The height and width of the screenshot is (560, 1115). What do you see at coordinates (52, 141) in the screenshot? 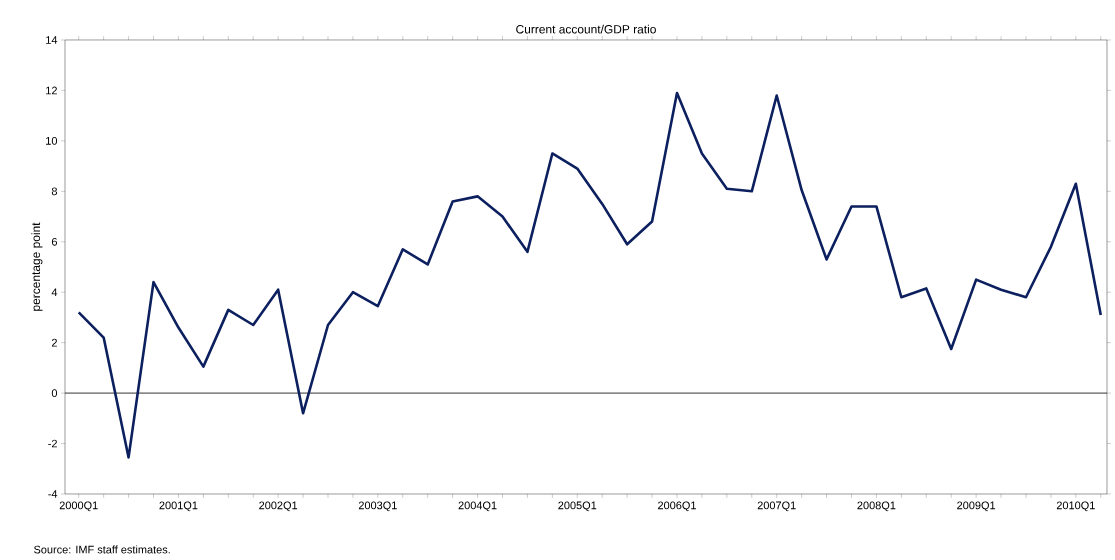
I see `y-tick-label: 10` at bounding box center [52, 141].